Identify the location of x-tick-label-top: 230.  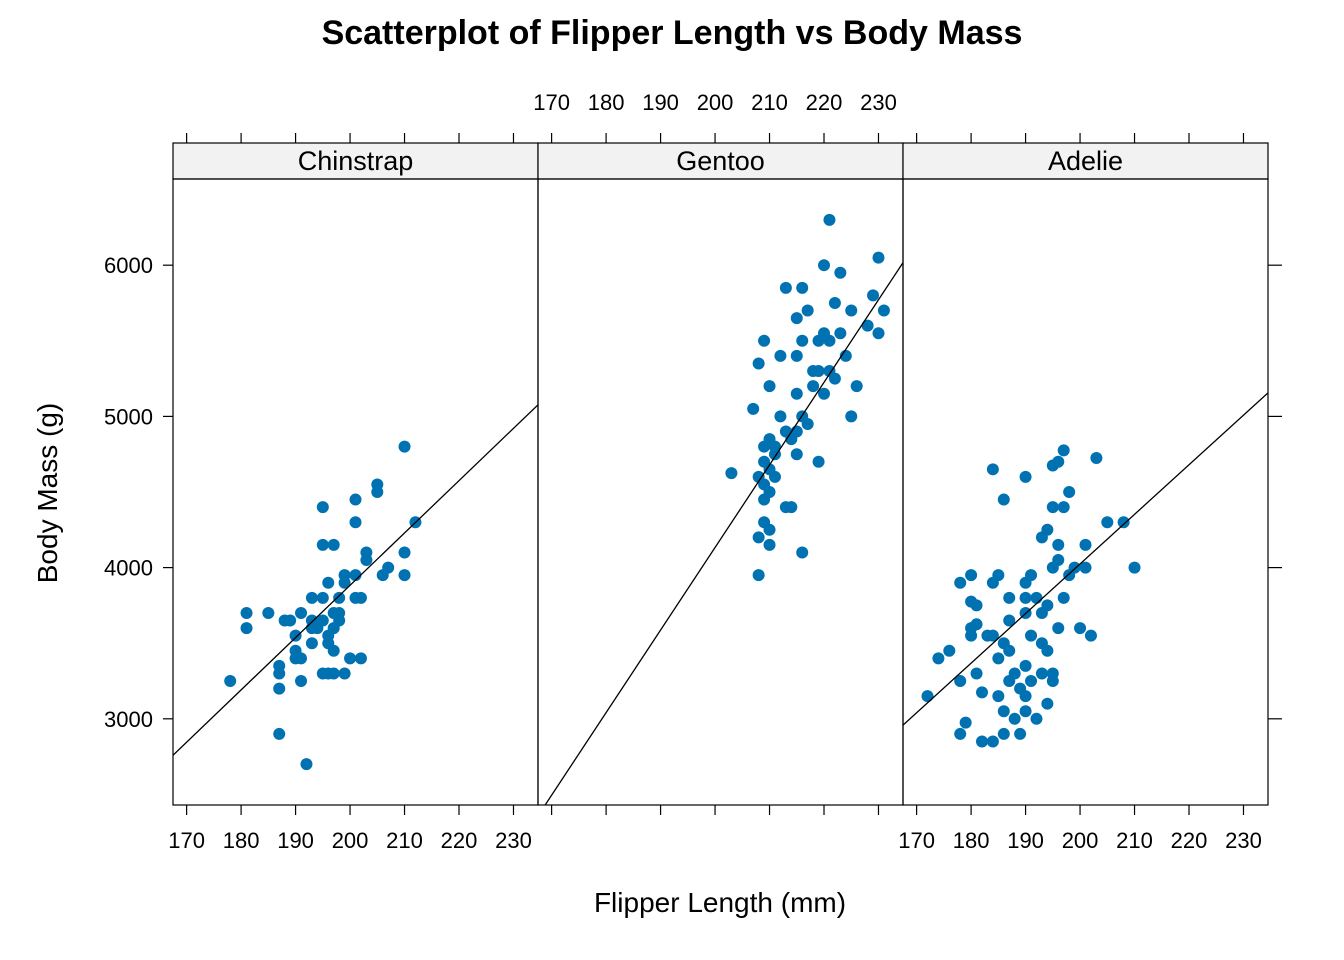
(878, 102).